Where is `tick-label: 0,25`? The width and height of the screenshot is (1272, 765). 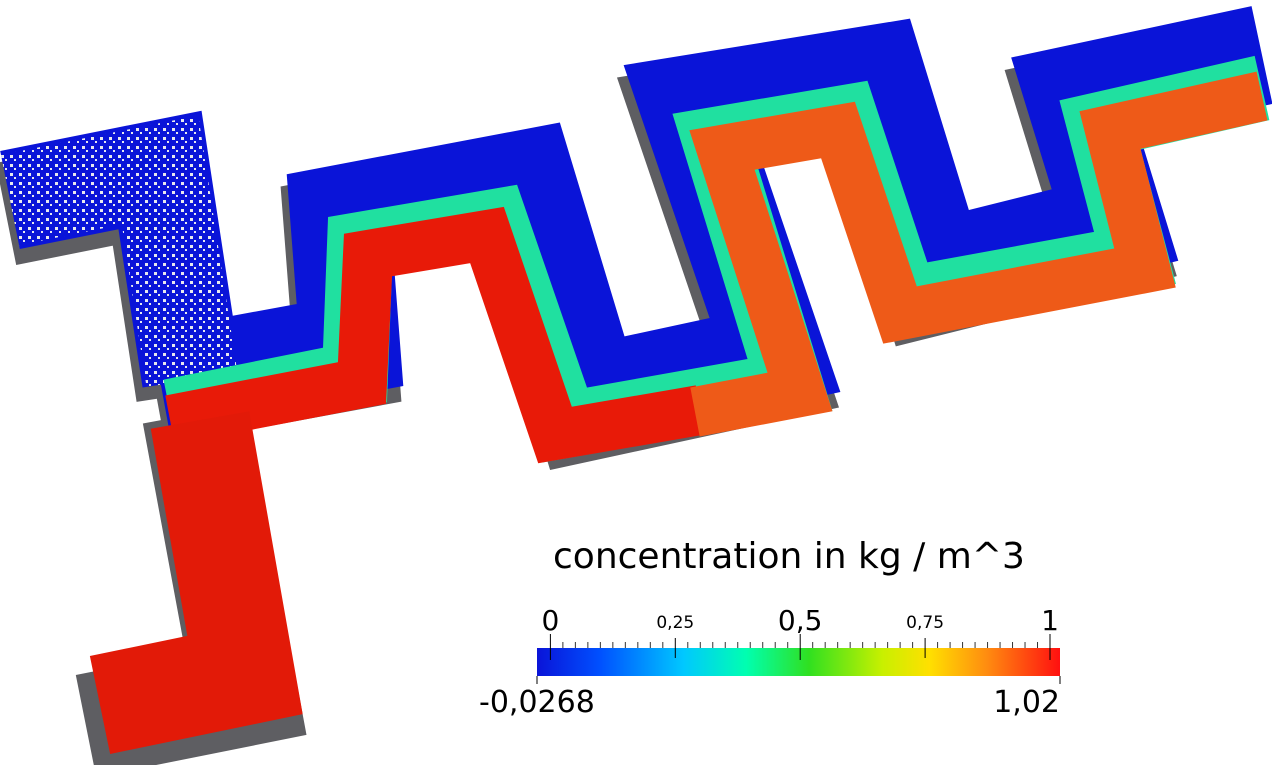 tick-label: 0,25 is located at coordinates (675, 623).